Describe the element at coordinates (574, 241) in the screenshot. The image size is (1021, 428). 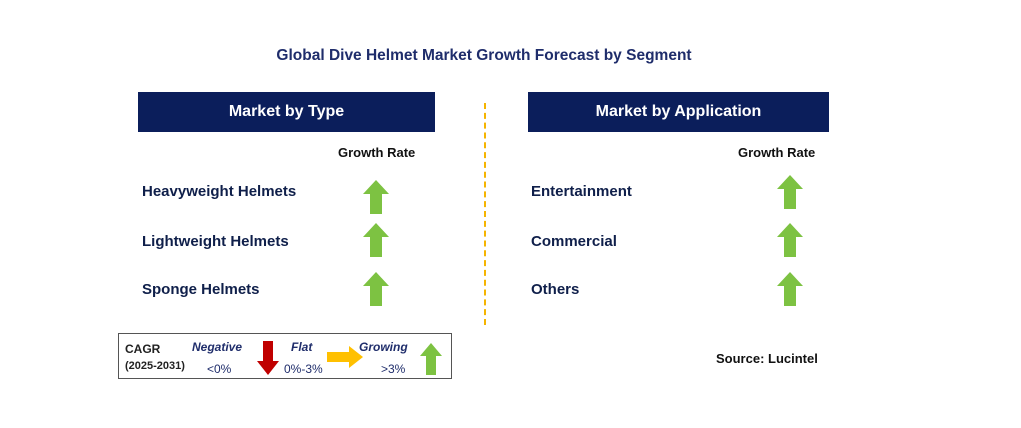
I see `application-row-label: Commercial` at that location.